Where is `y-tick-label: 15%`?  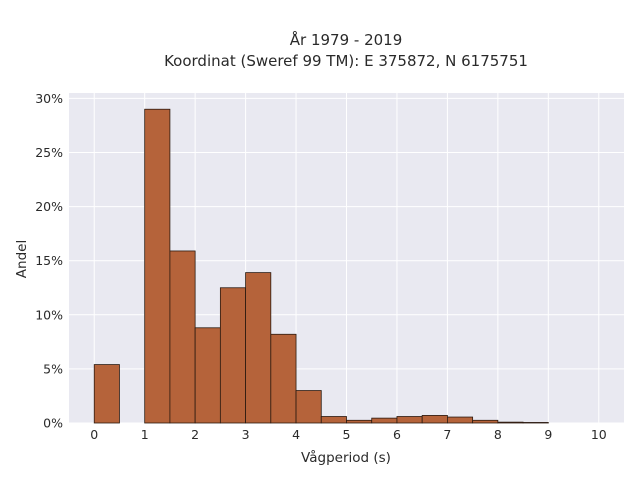 y-tick-label: 15% is located at coordinates (49, 260).